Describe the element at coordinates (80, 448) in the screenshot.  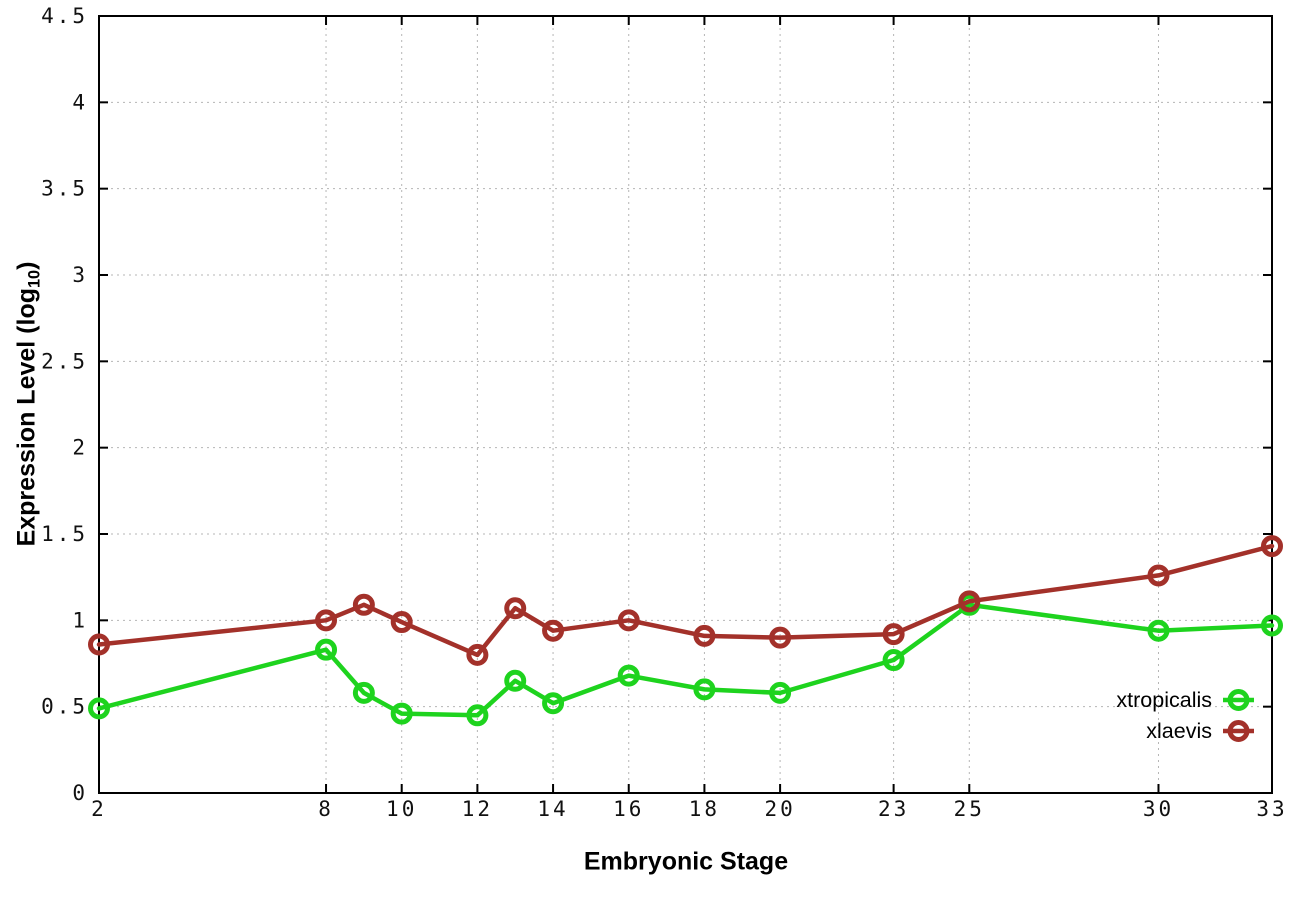
I see `y-tick-label: 2` at that location.